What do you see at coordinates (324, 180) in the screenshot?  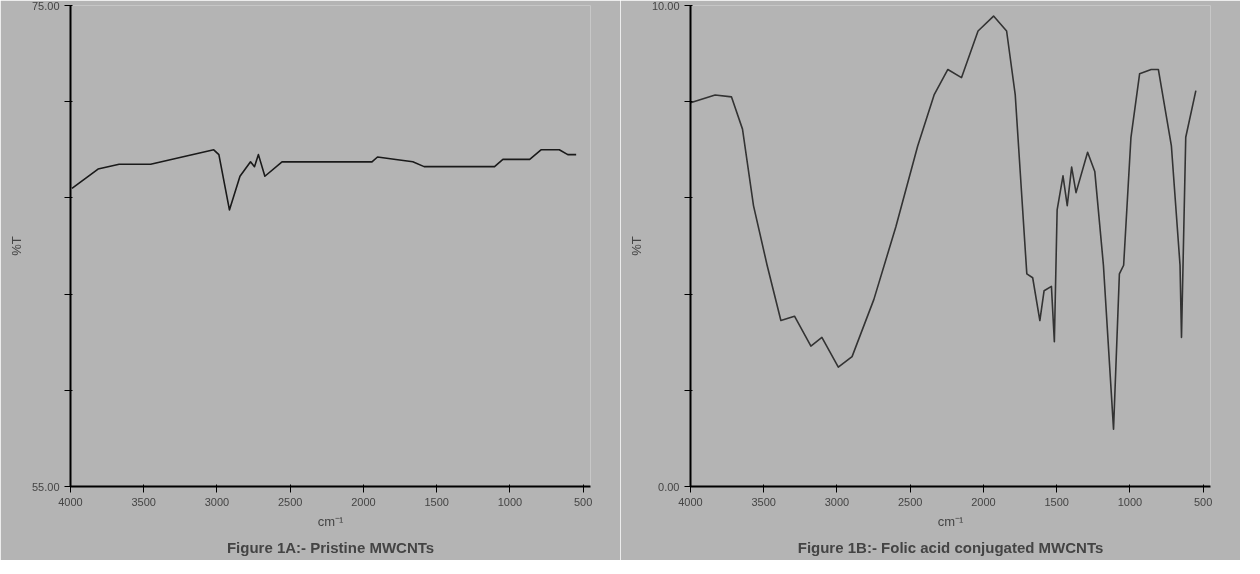 I see `line-series` at bounding box center [324, 180].